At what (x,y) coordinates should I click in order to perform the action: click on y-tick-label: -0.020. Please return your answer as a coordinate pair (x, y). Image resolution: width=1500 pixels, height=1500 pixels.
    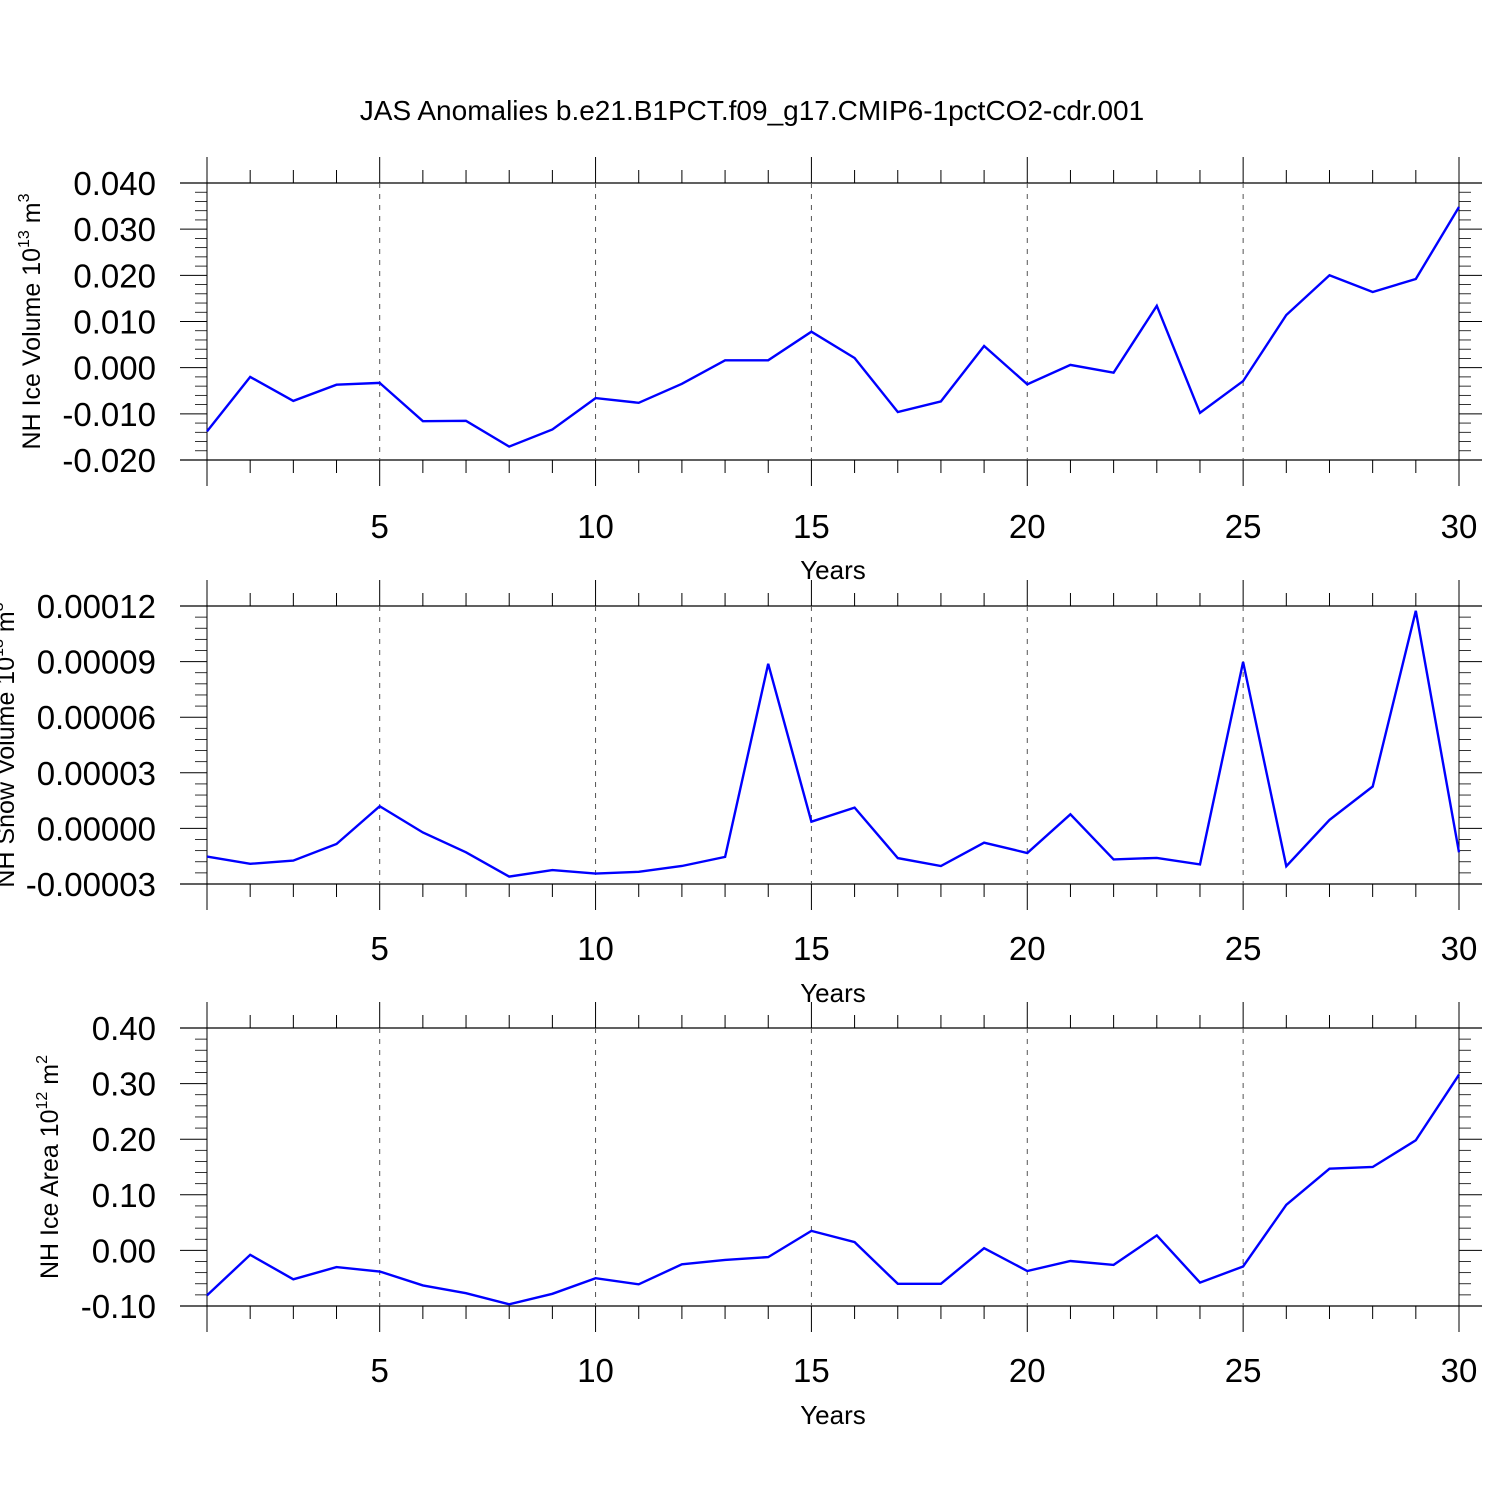
    Looking at the image, I should click on (109, 460).